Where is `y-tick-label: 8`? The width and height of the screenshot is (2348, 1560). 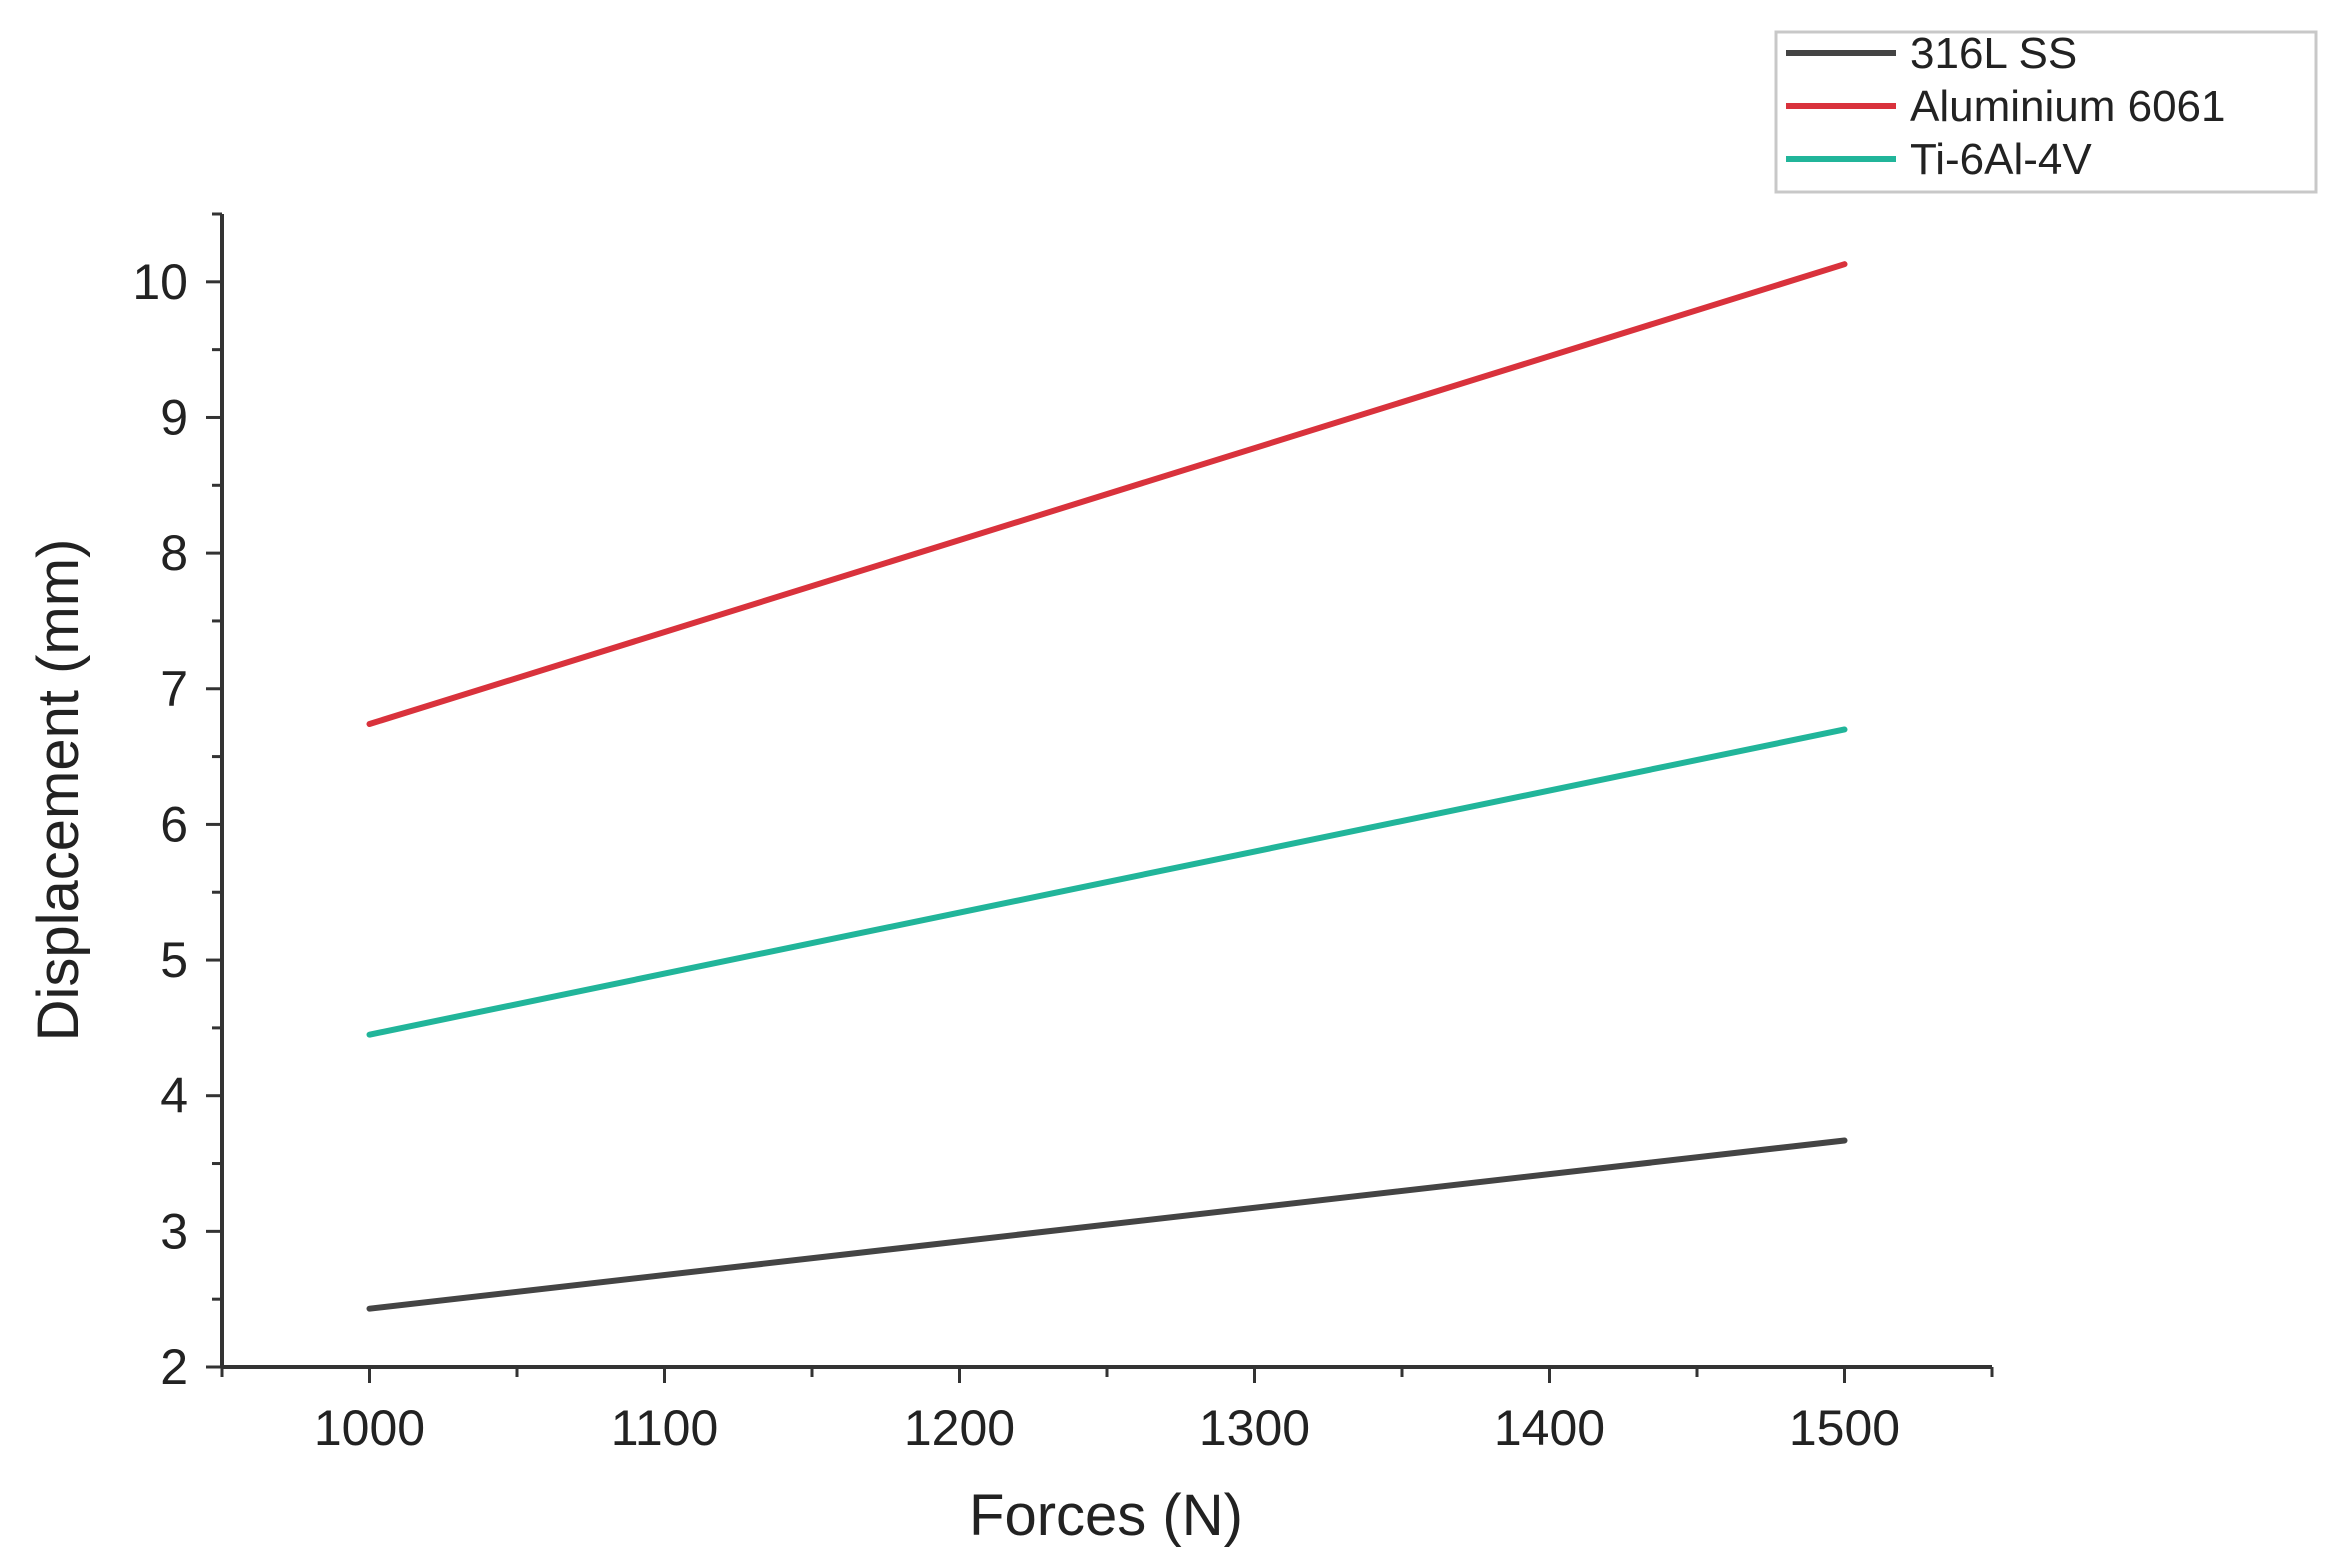
y-tick-label: 8 is located at coordinates (174, 553).